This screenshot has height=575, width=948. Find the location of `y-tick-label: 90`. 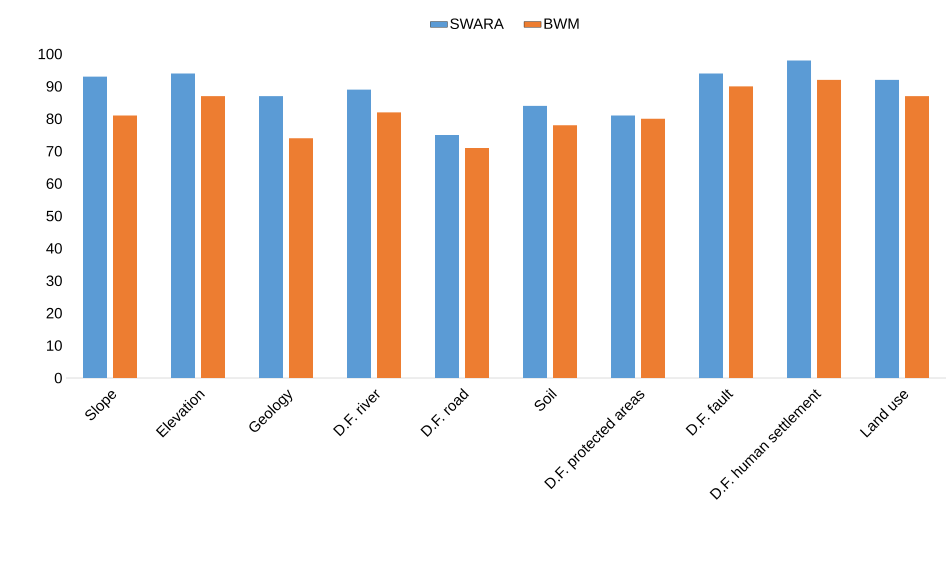

y-tick-label: 90 is located at coordinates (54, 86).